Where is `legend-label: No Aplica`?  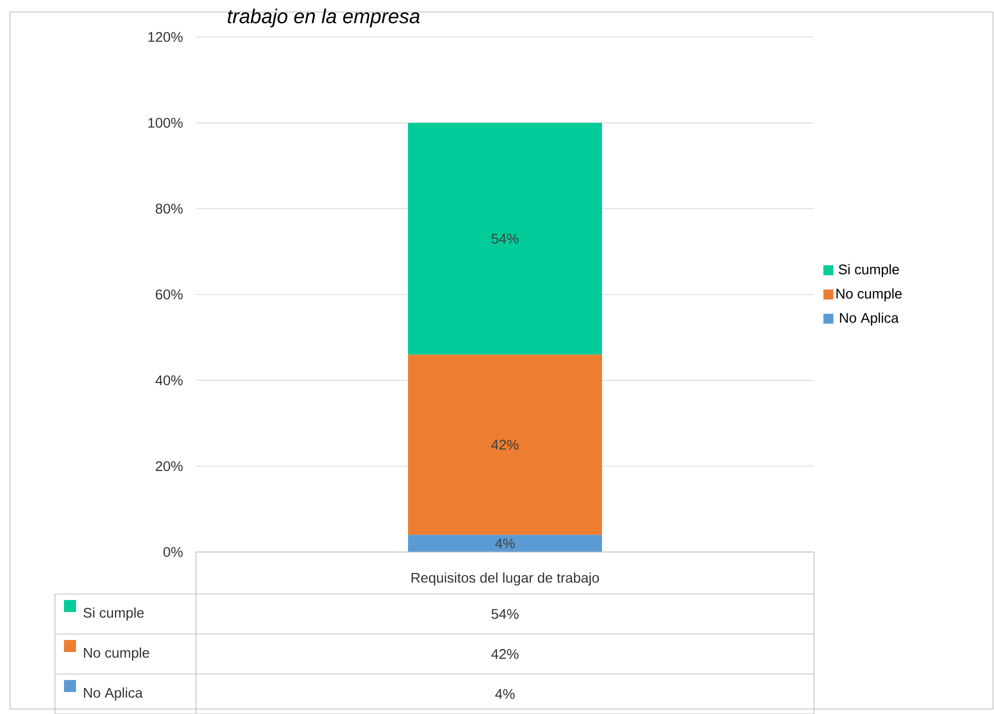 legend-label: No Aplica is located at coordinates (113, 693).